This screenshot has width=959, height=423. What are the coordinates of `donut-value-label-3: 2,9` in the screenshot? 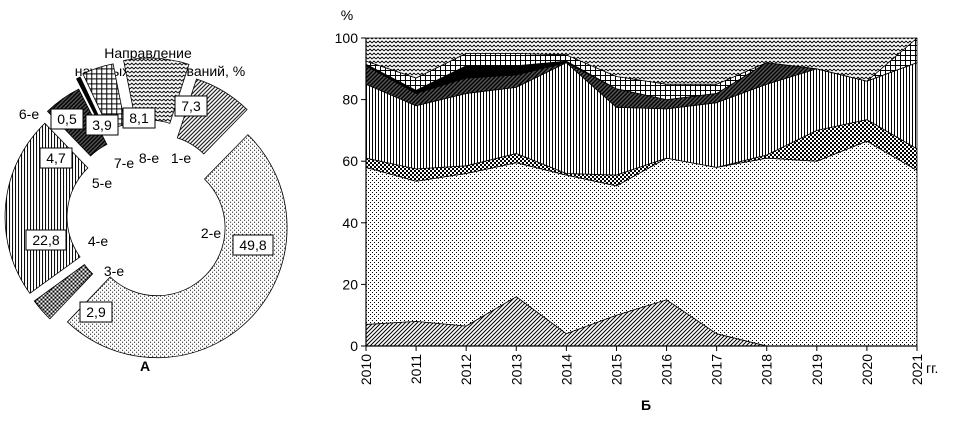 It's located at (96, 312).